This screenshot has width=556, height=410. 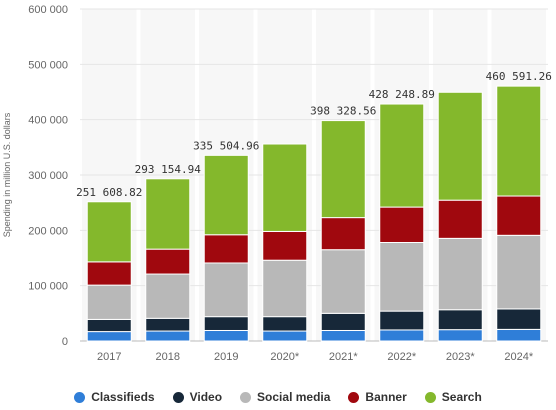 What do you see at coordinates (168, 357) in the screenshot?
I see `x-tick-label: 2018` at bounding box center [168, 357].